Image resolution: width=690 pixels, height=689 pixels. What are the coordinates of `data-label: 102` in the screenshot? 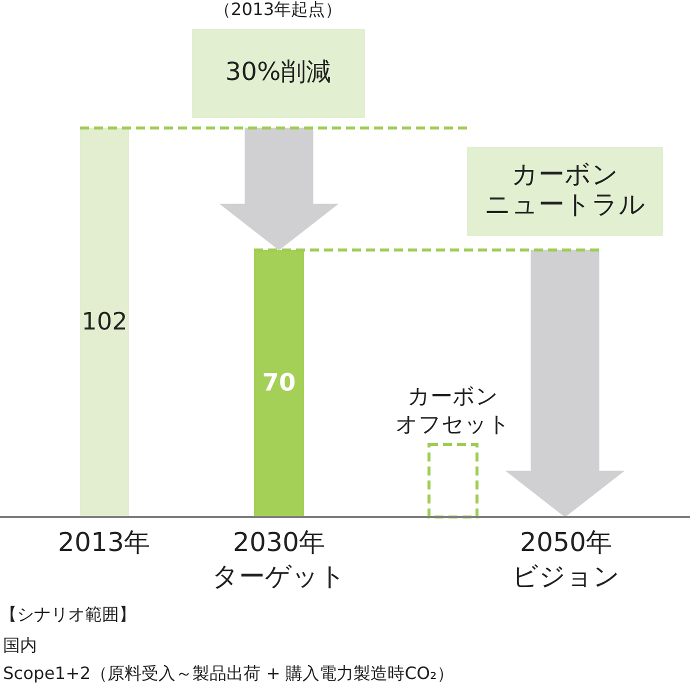 It's located at (105, 322).